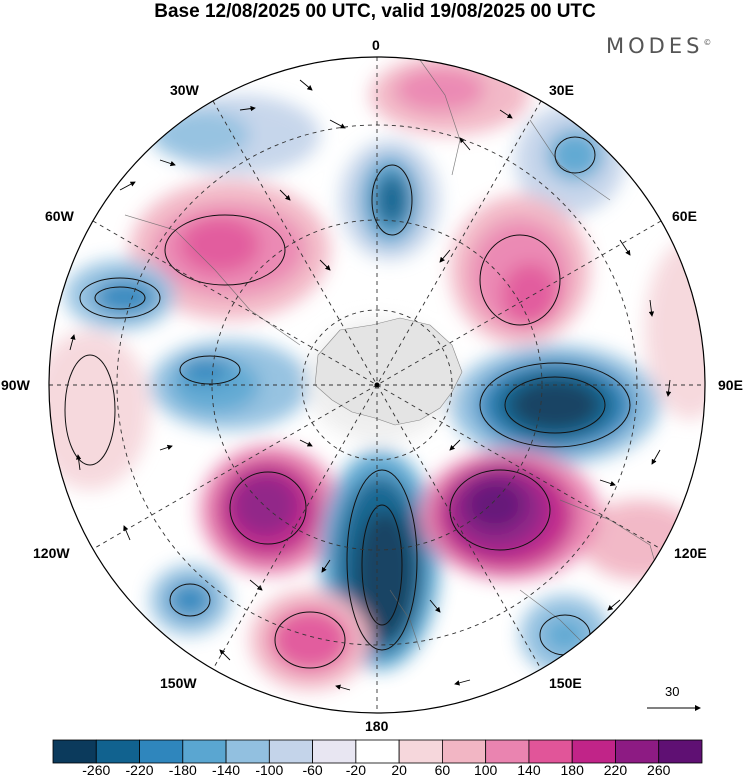  What do you see at coordinates (690, 553) in the screenshot?
I see `lon-label-120e: 120E` at bounding box center [690, 553].